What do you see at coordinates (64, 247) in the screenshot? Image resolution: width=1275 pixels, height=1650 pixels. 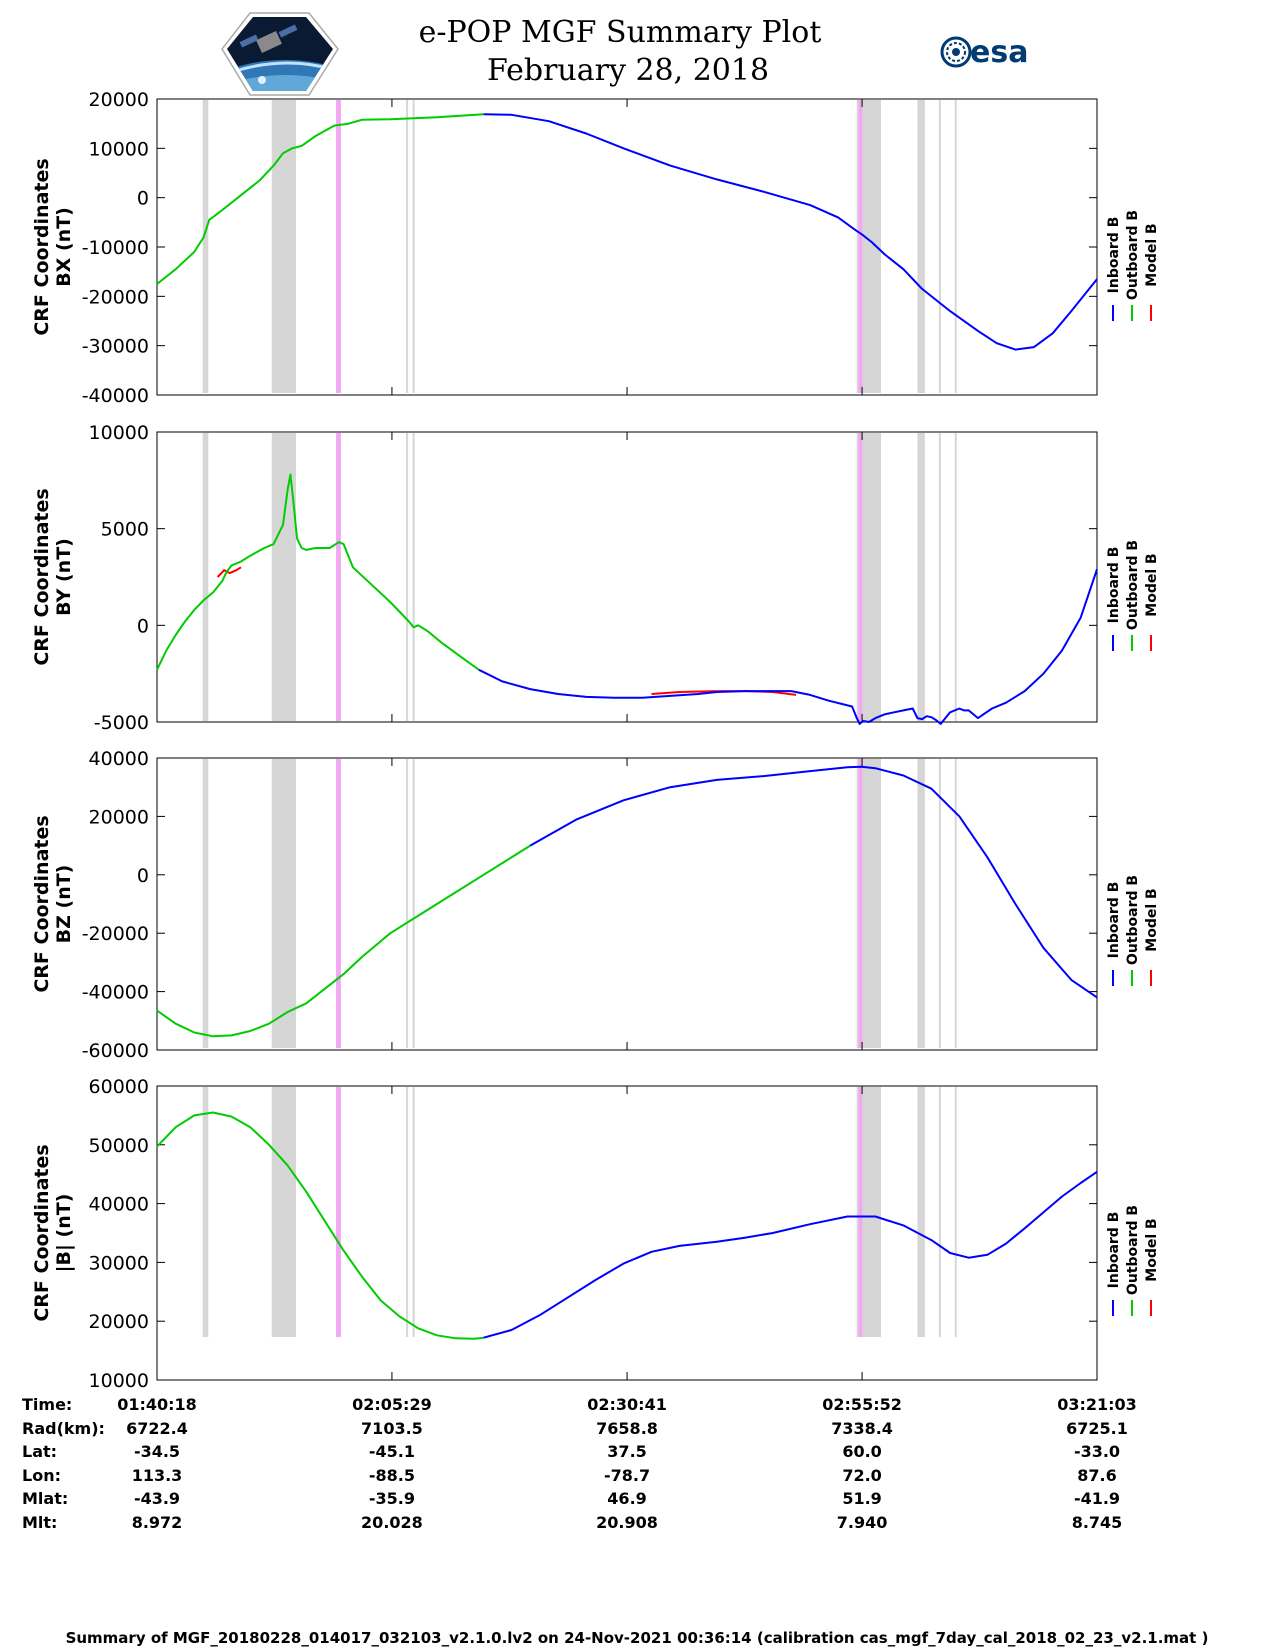 I see `y-axis-label-line2: BX (nT)` at bounding box center [64, 247].